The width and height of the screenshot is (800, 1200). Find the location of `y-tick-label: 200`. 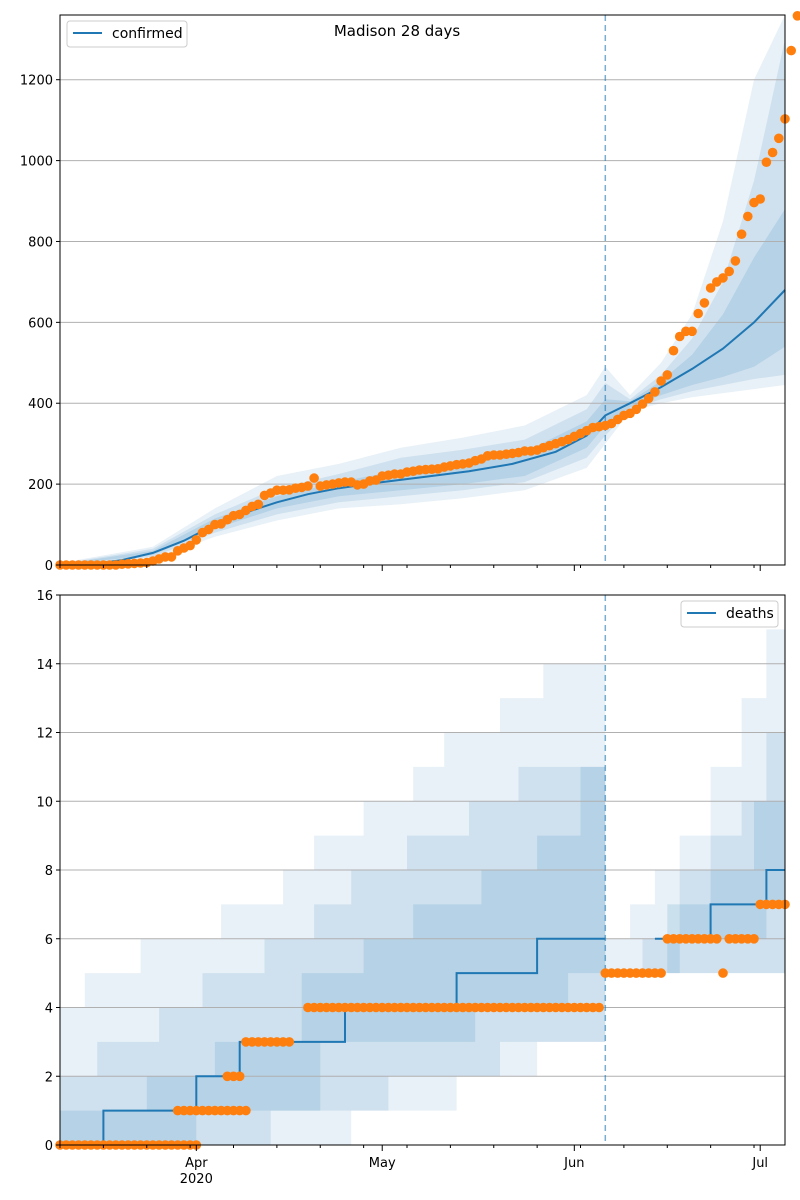

y-tick-label: 200 is located at coordinates (40, 485).